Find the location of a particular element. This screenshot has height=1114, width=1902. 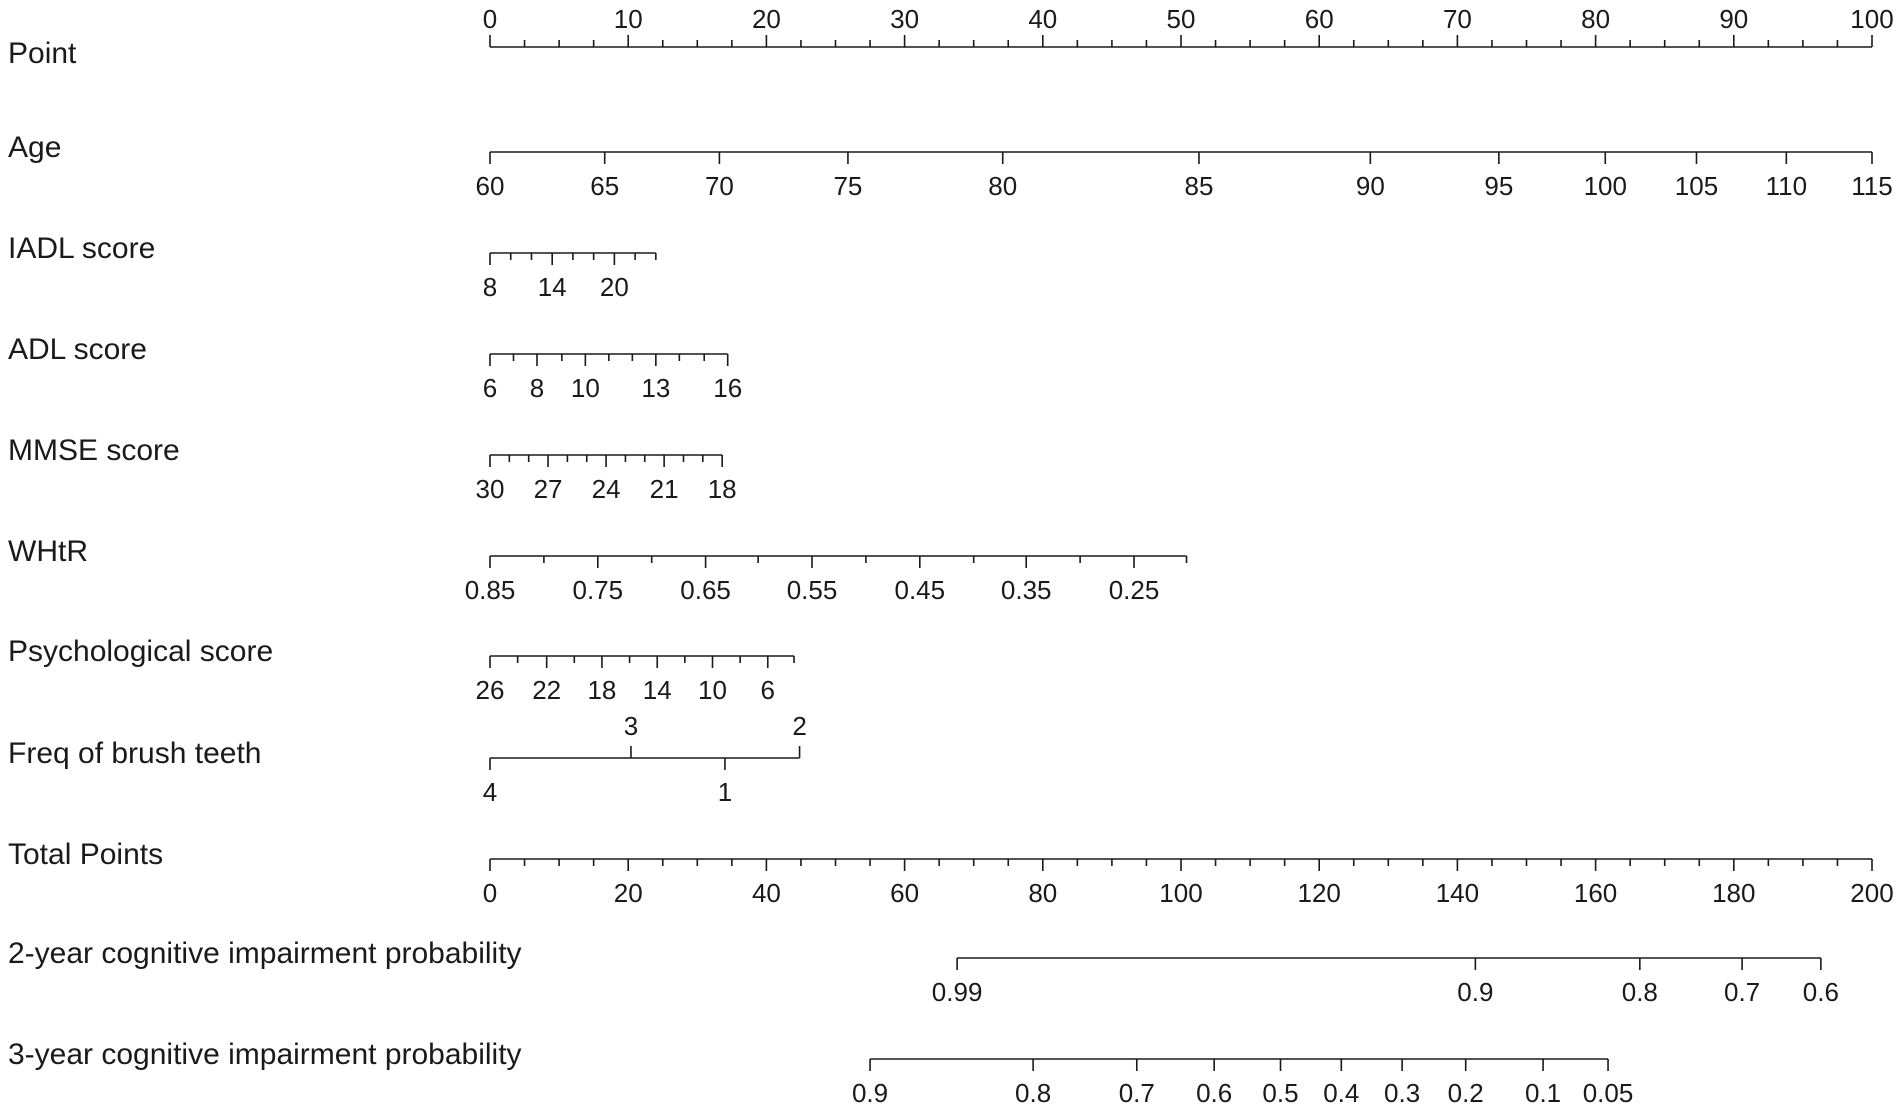

row-label-mmse: MMSE score is located at coordinates (94, 450).